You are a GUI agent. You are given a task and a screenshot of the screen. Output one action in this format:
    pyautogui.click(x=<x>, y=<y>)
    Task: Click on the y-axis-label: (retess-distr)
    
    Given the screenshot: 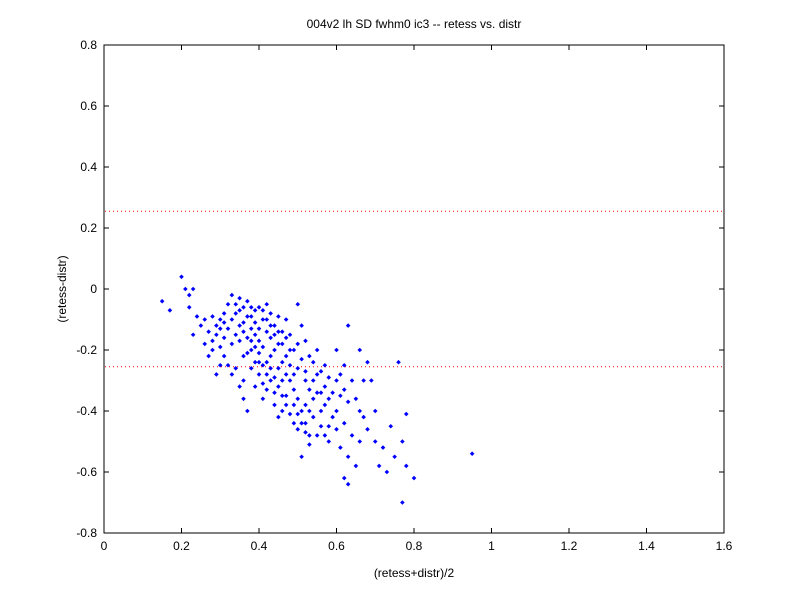 What is the action you would take?
    pyautogui.click(x=62, y=288)
    